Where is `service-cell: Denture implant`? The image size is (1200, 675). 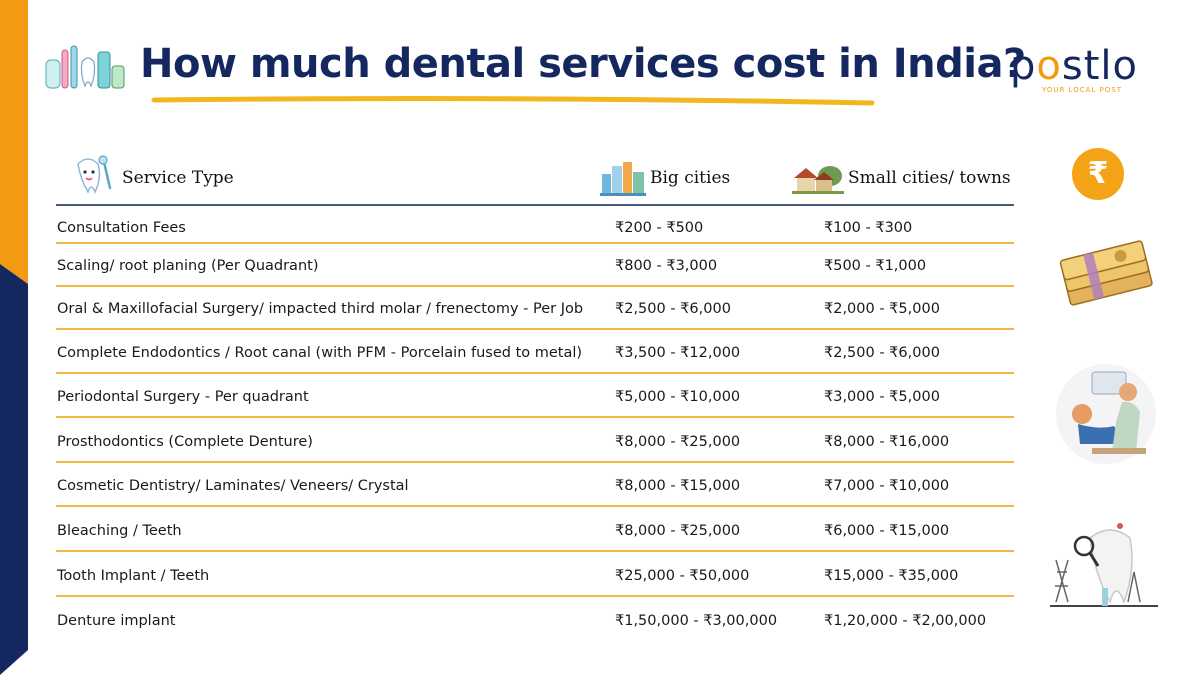 service-cell: Denture implant is located at coordinates (116, 621).